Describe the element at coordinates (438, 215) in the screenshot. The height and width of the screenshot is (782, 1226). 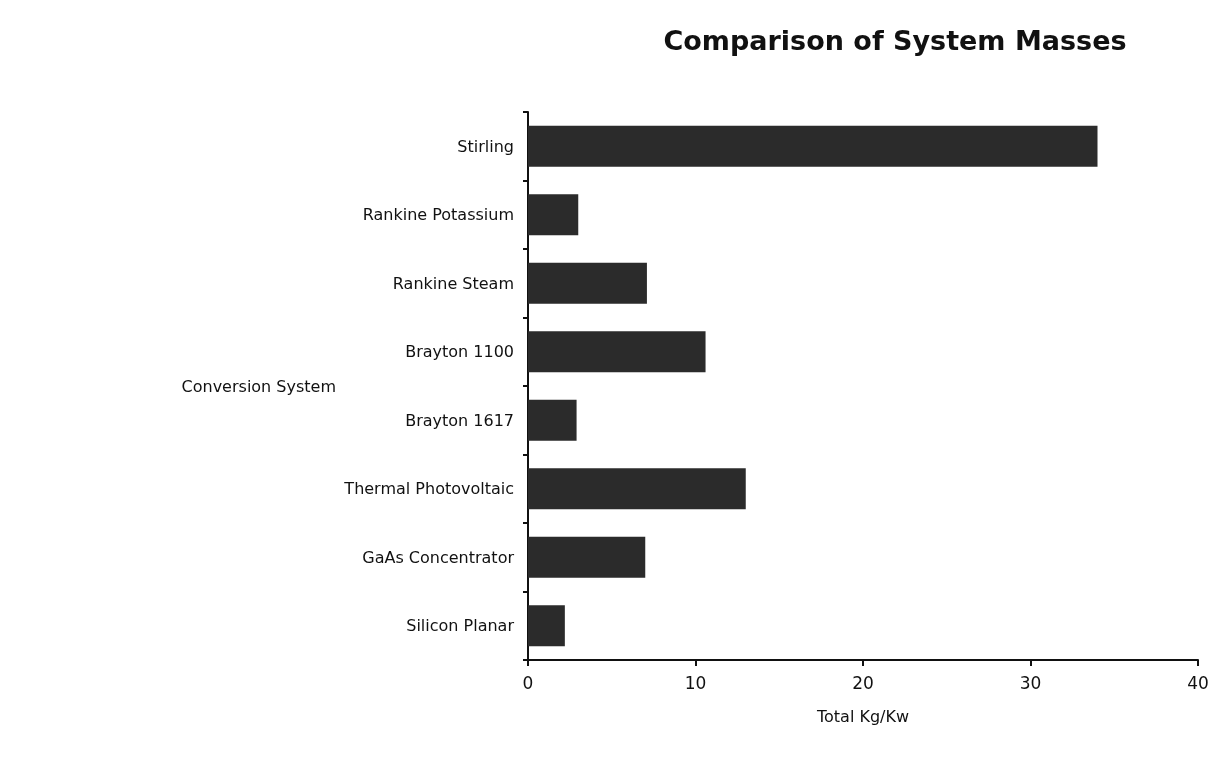
I see `y-tick-label: Rankine Potassium` at that location.